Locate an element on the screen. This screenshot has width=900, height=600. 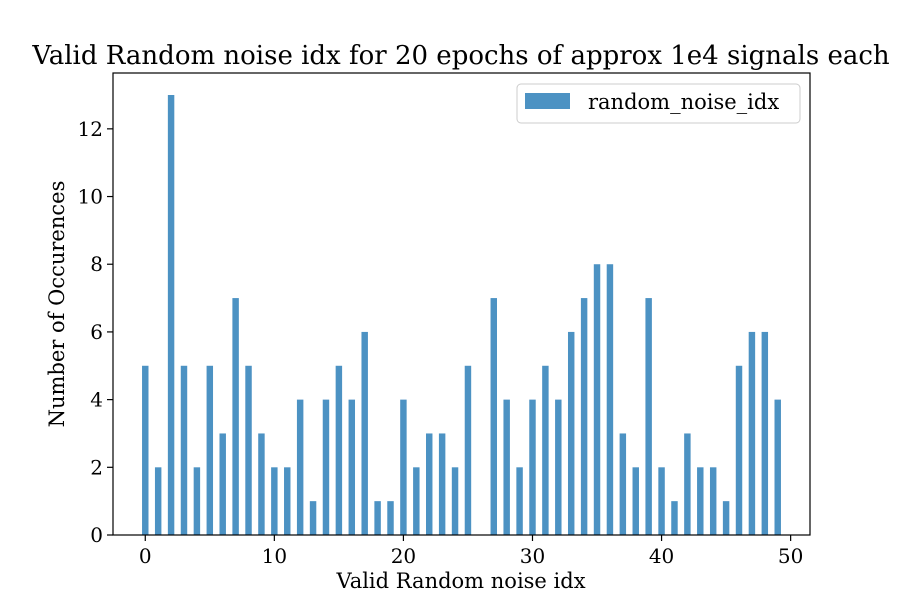
y-tick-label: 8 is located at coordinates (96, 264).